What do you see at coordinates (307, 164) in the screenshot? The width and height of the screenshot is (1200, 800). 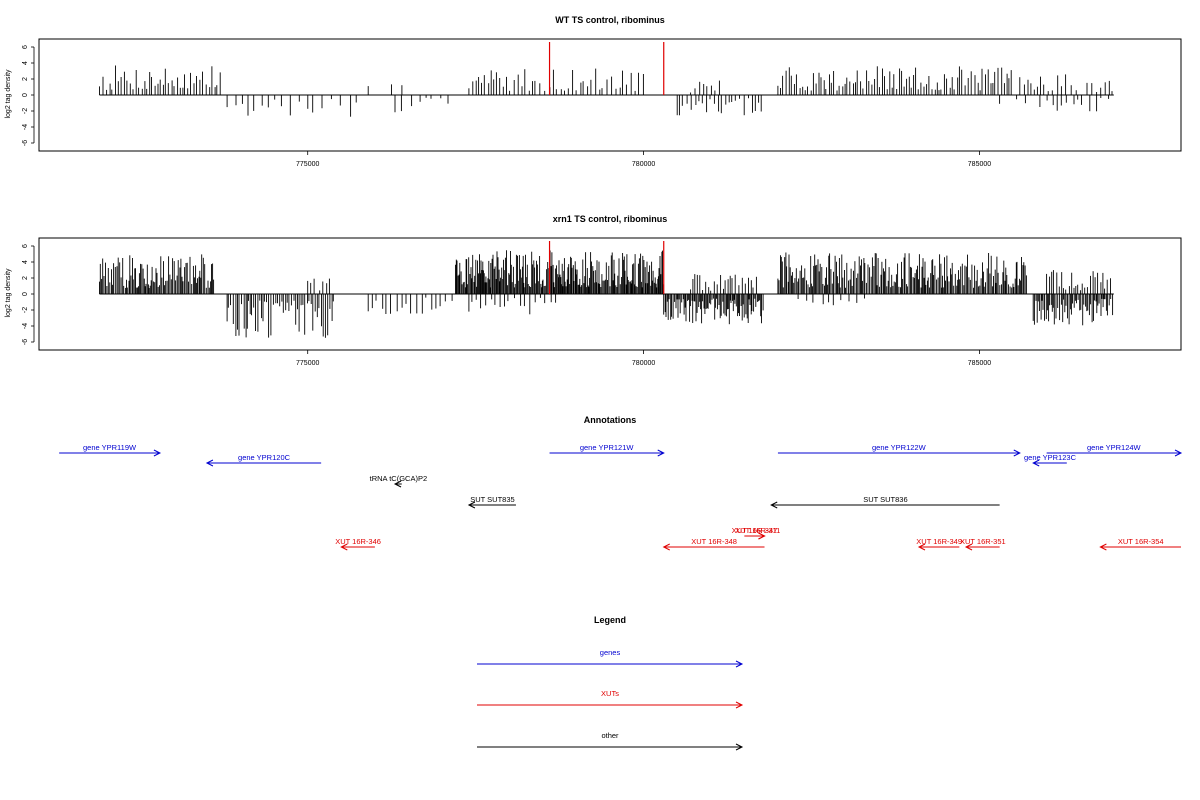 I see `wt-track-x-tick-label: 775000` at bounding box center [307, 164].